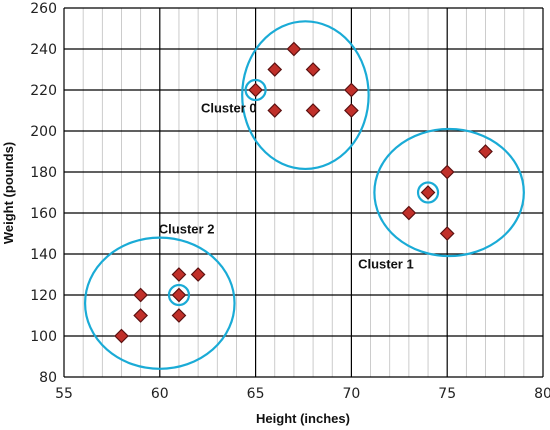  I want to click on cluster-2-ellipse, so click(159, 303).